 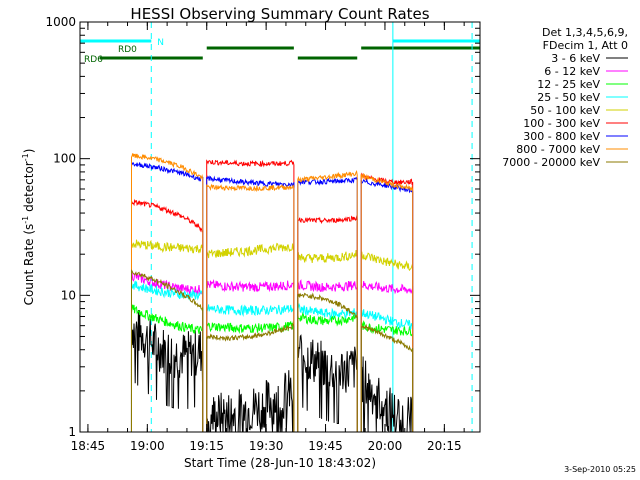 What do you see at coordinates (88, 446) in the screenshot?
I see `x-tick-label: 18:45` at bounding box center [88, 446].